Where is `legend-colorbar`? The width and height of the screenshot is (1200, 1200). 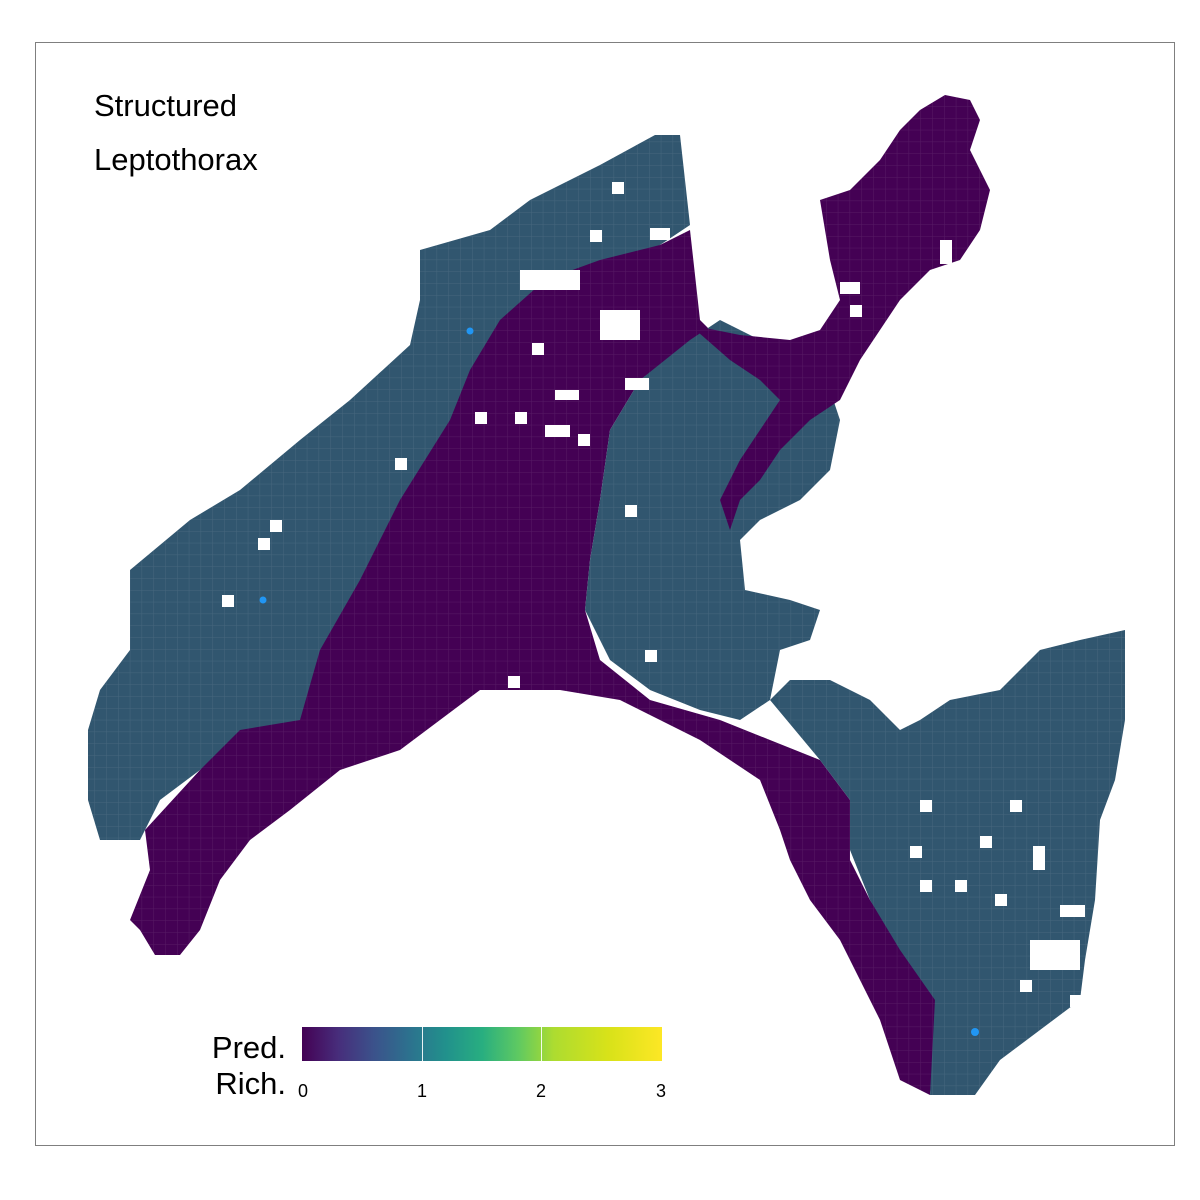
legend-colorbar is located at coordinates (482, 1044).